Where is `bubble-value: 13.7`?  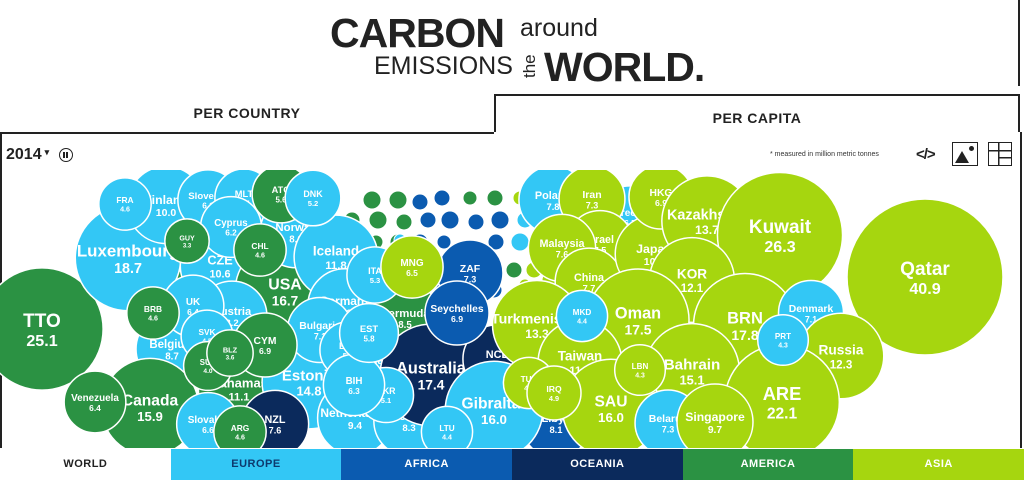
bubble-value: 13.7 is located at coordinates (707, 230).